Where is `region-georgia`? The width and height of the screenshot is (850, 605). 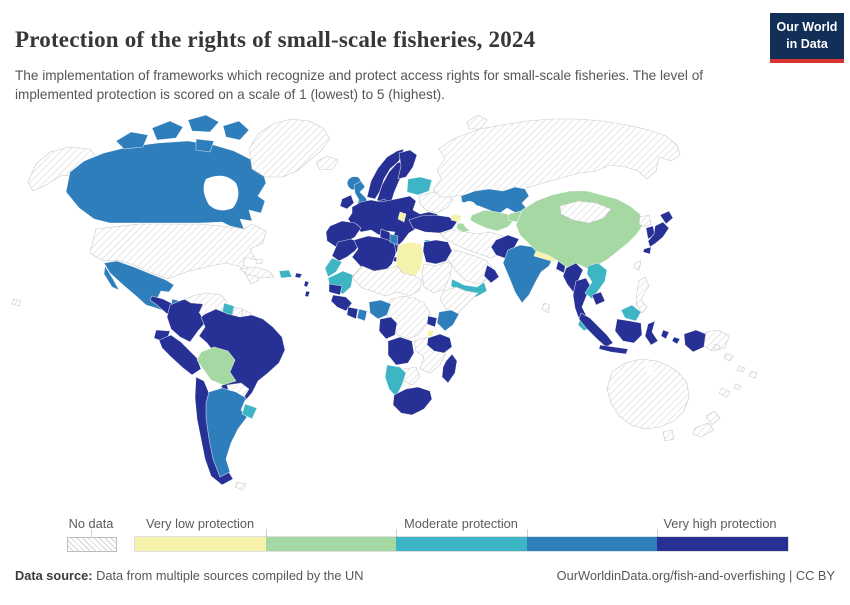 region-georgia is located at coordinates (456, 218).